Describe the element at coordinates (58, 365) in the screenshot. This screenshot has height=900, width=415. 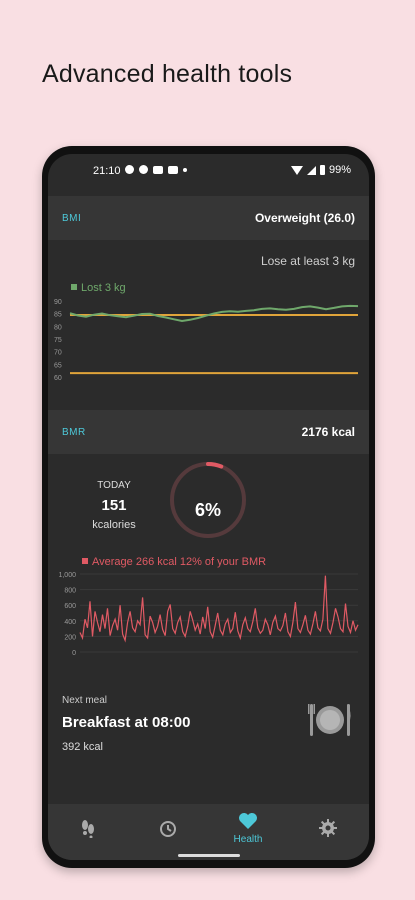
I see `weight-y-tick: 65` at that location.